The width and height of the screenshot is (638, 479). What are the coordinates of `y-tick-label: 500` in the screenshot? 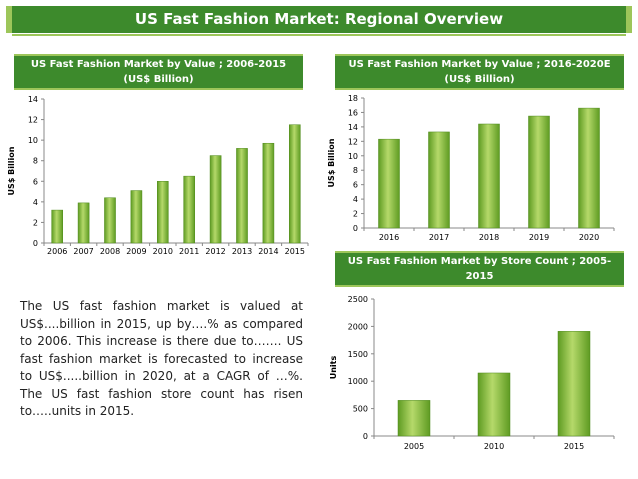 It's located at (360, 409).